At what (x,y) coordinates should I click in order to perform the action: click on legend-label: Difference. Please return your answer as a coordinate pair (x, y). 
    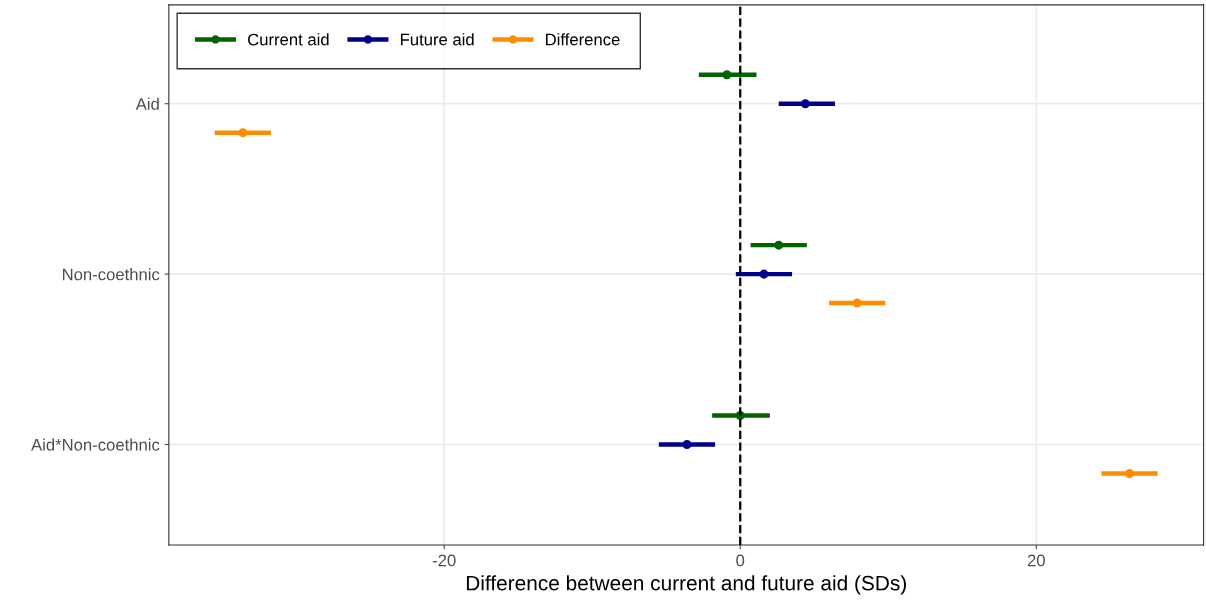
    Looking at the image, I should click on (583, 39).